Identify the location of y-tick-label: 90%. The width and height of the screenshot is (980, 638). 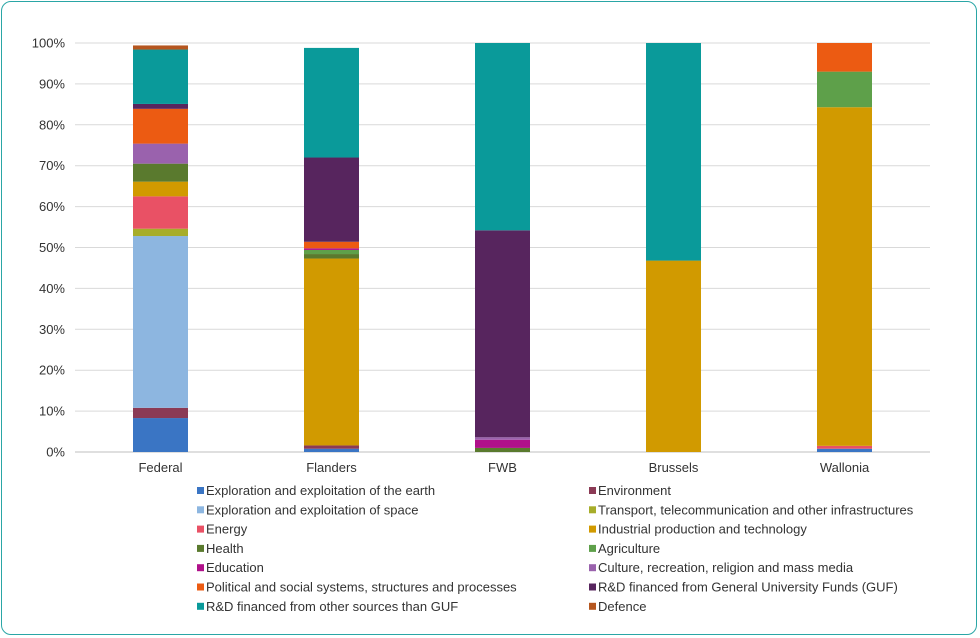
(52, 83).